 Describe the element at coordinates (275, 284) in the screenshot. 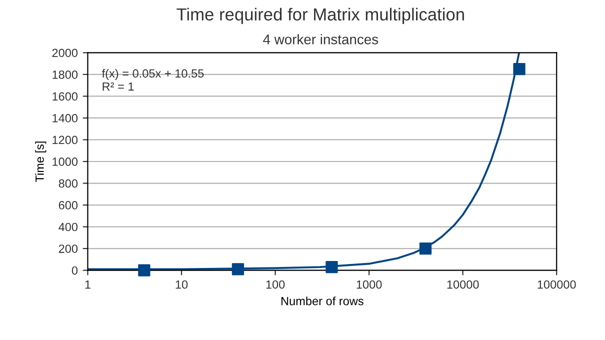

I see `x-tick-label: 100` at that location.